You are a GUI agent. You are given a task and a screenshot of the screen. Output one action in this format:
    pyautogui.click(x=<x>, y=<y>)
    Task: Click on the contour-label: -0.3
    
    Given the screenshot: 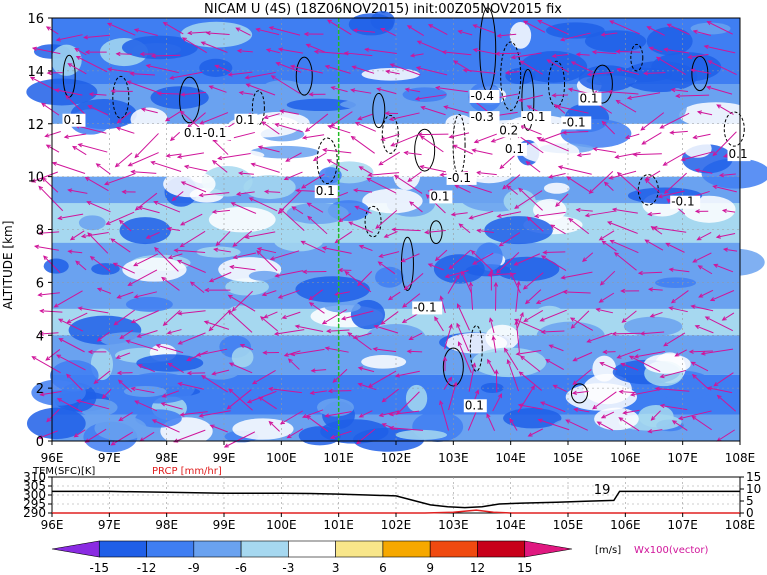 What is the action you would take?
    pyautogui.click(x=482, y=117)
    